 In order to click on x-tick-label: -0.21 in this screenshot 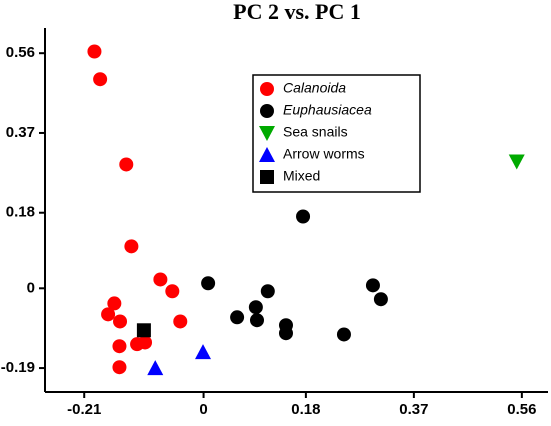, I will do `click(84, 409)`.